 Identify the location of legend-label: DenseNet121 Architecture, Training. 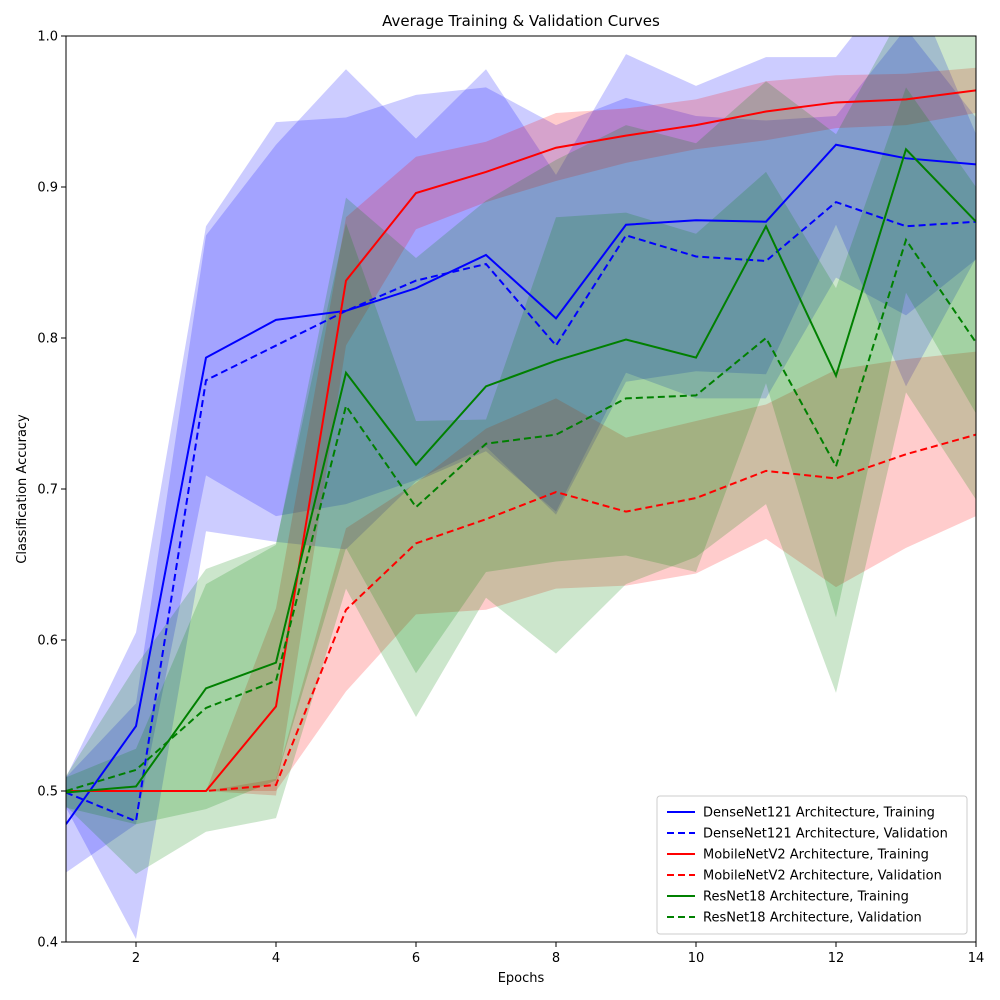
(819, 813).